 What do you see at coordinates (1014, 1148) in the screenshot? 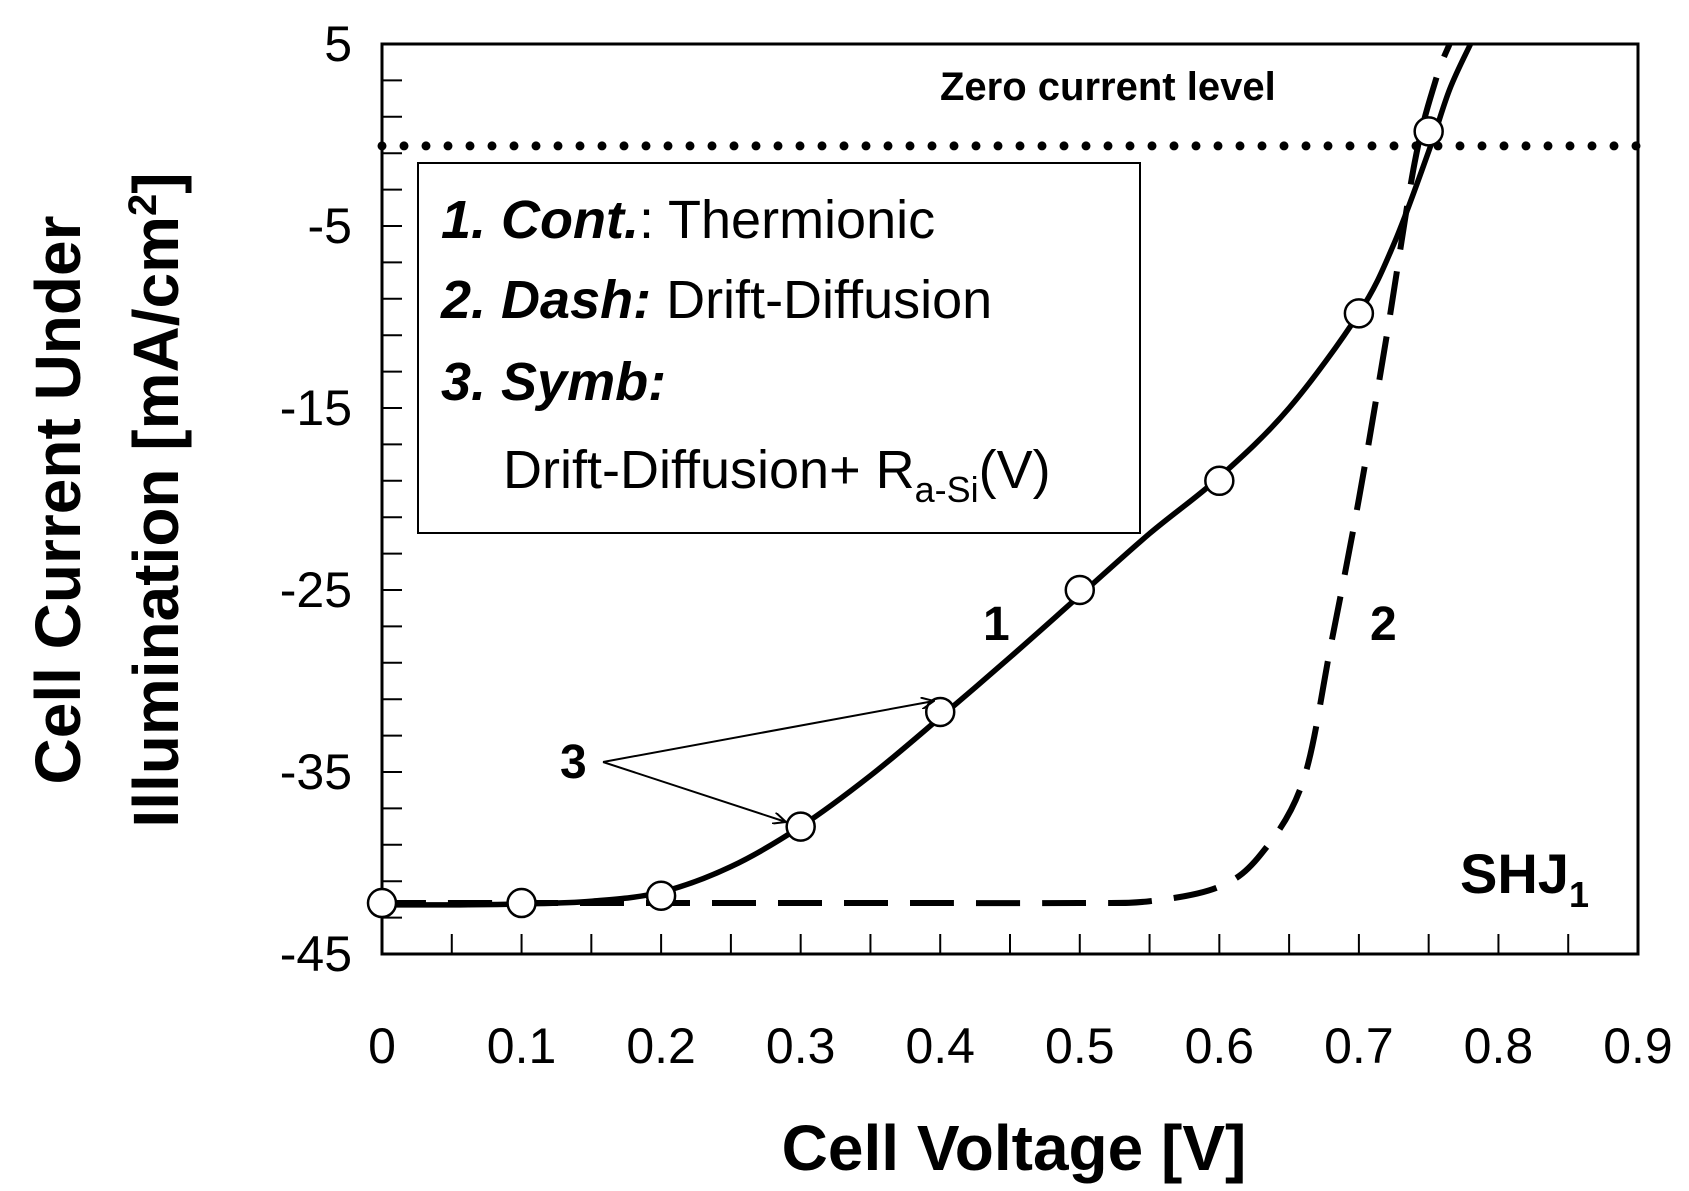
I see `x-axis-title: Cell Voltage [V]` at bounding box center [1014, 1148].